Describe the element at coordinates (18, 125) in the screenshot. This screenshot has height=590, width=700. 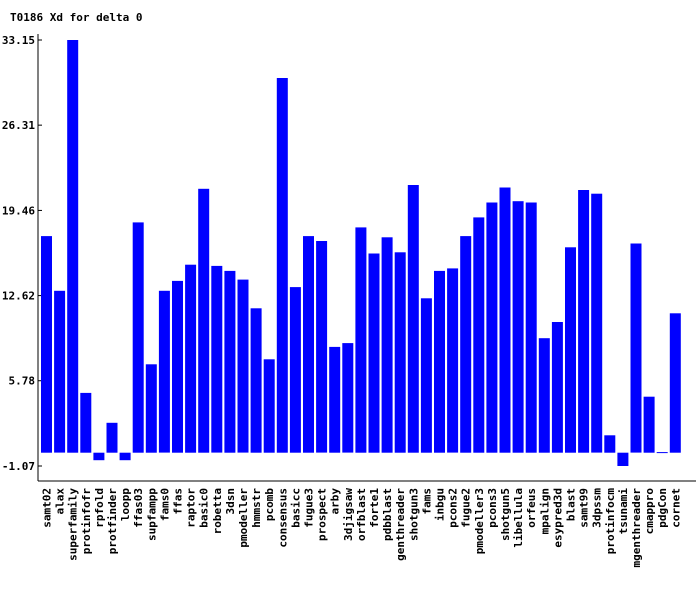
I see `y-tick-label: 26.31` at that location.